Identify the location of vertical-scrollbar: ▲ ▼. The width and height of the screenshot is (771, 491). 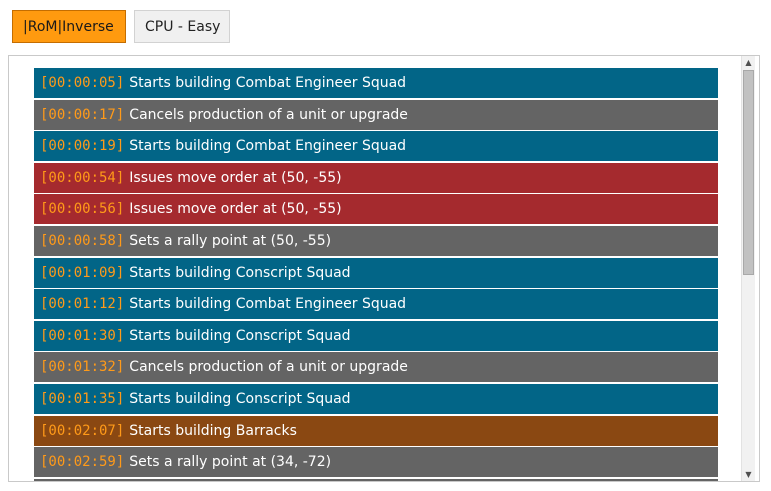
(748, 268).